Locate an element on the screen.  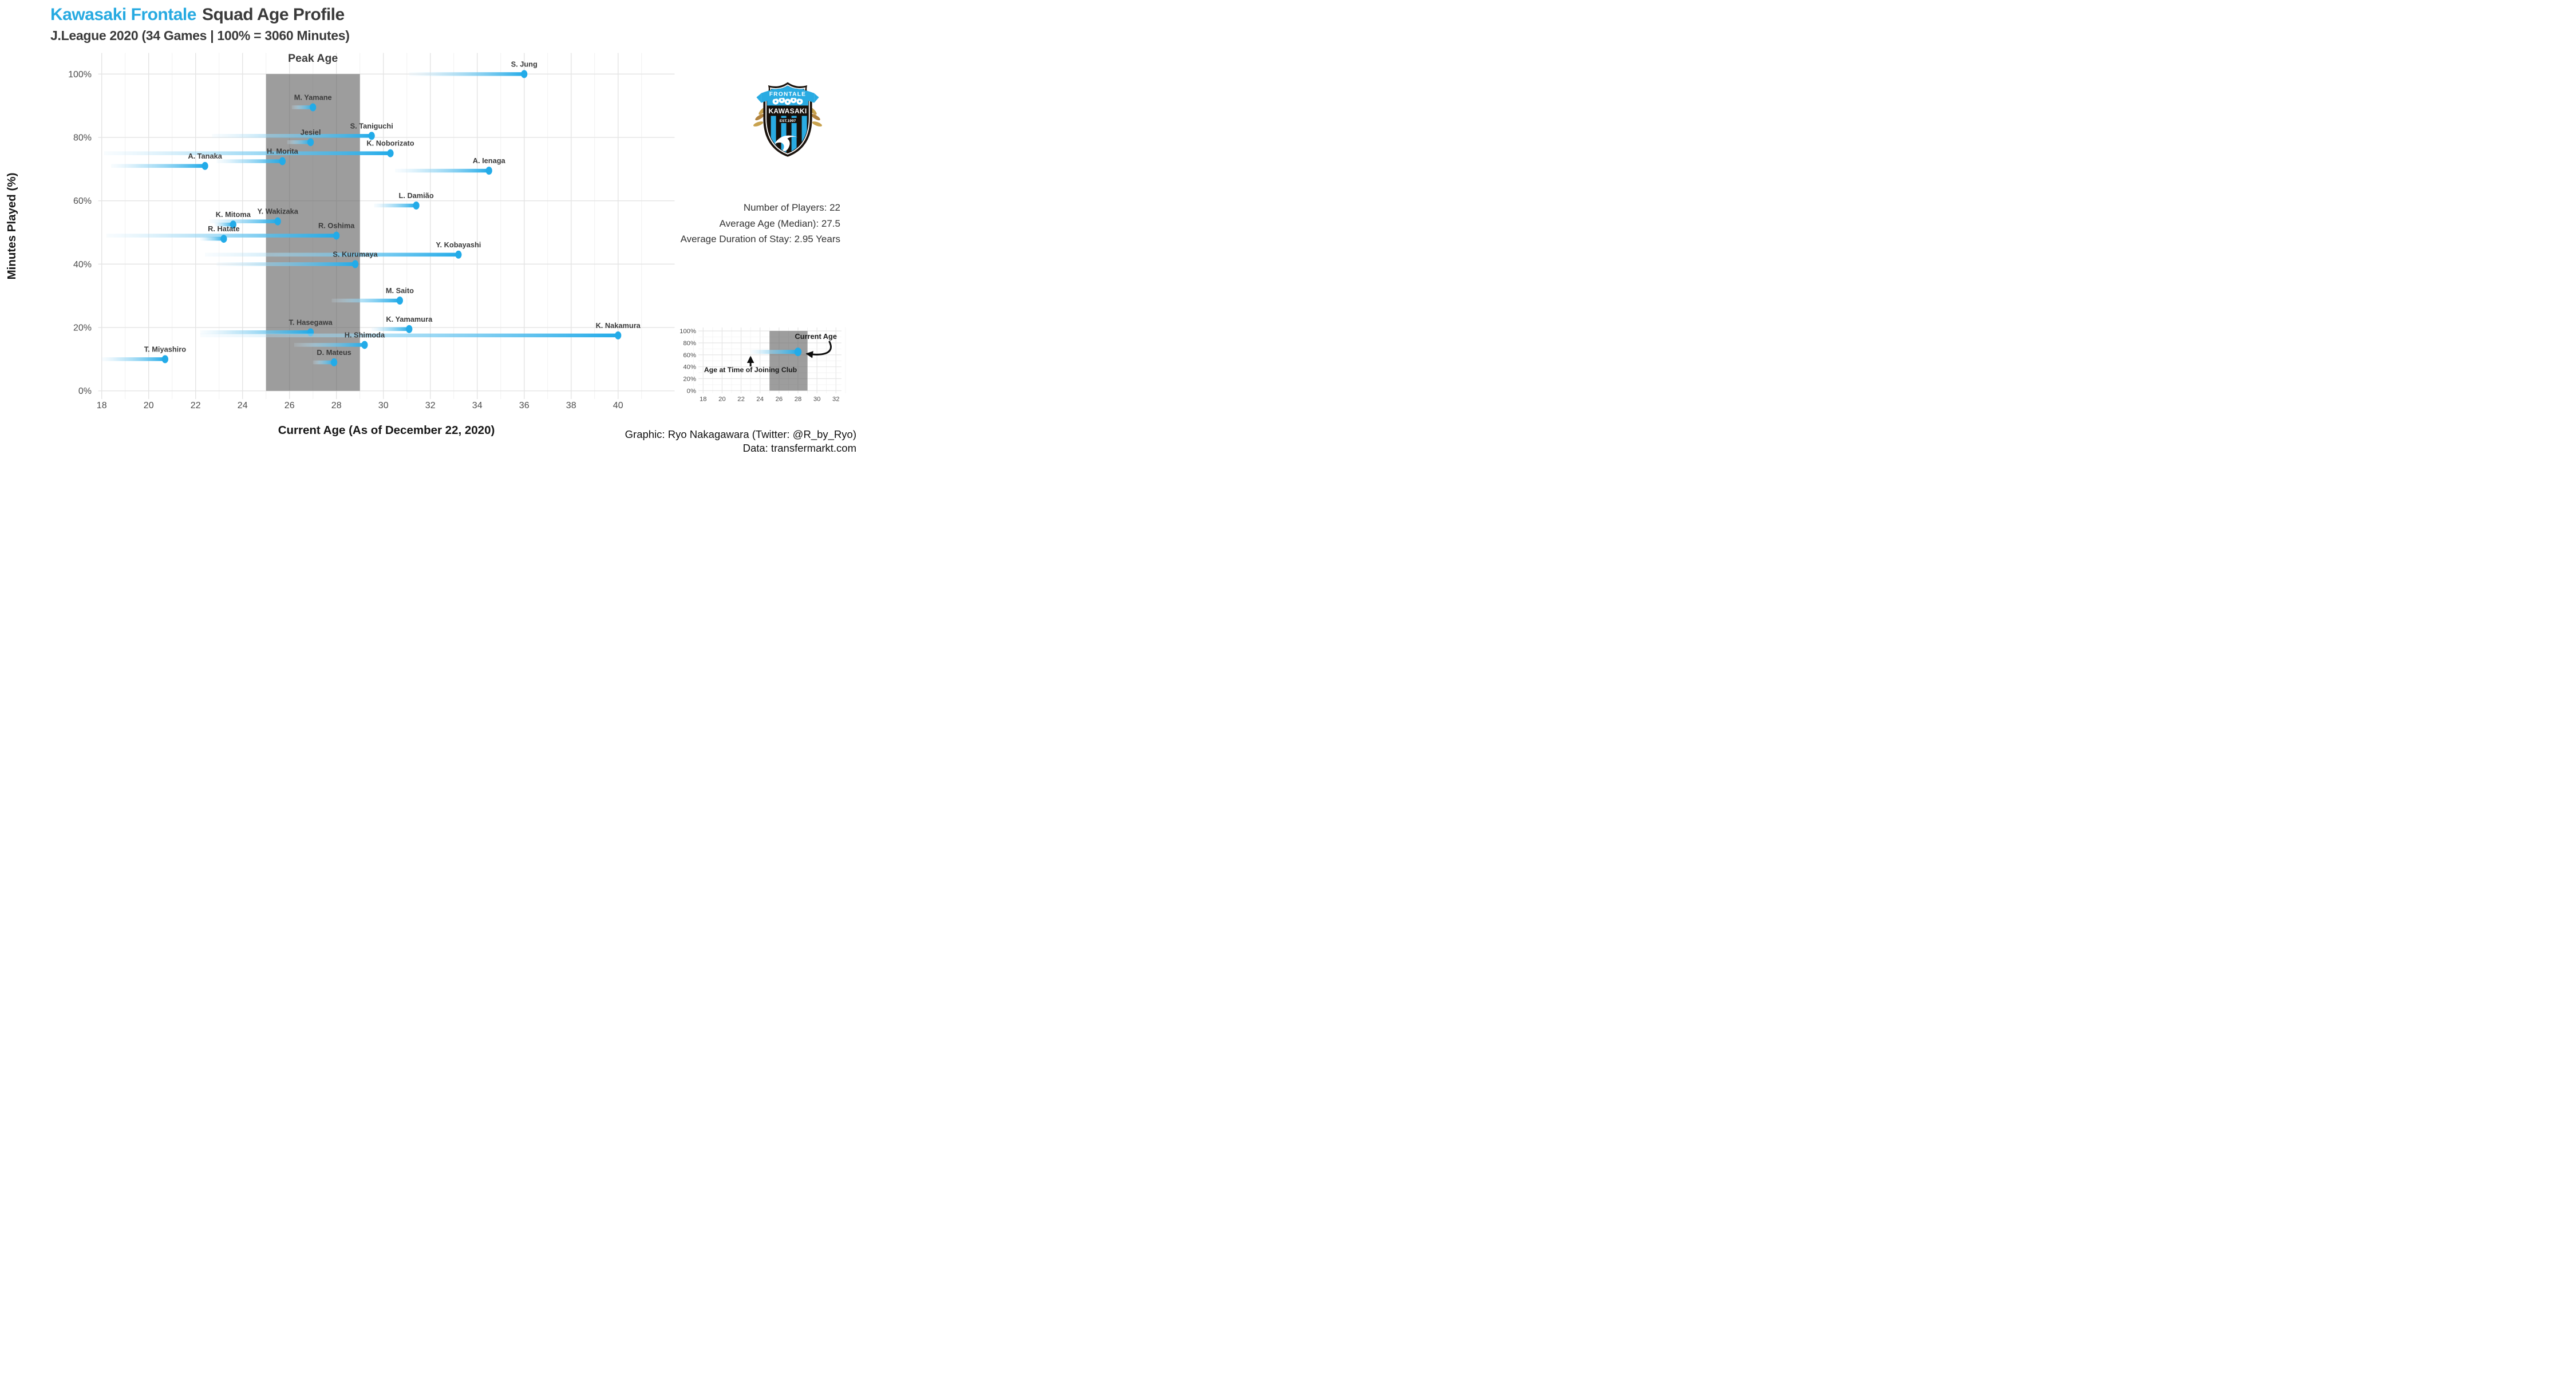
title-club-name: Kawasaki Frontale is located at coordinates (123, 15).